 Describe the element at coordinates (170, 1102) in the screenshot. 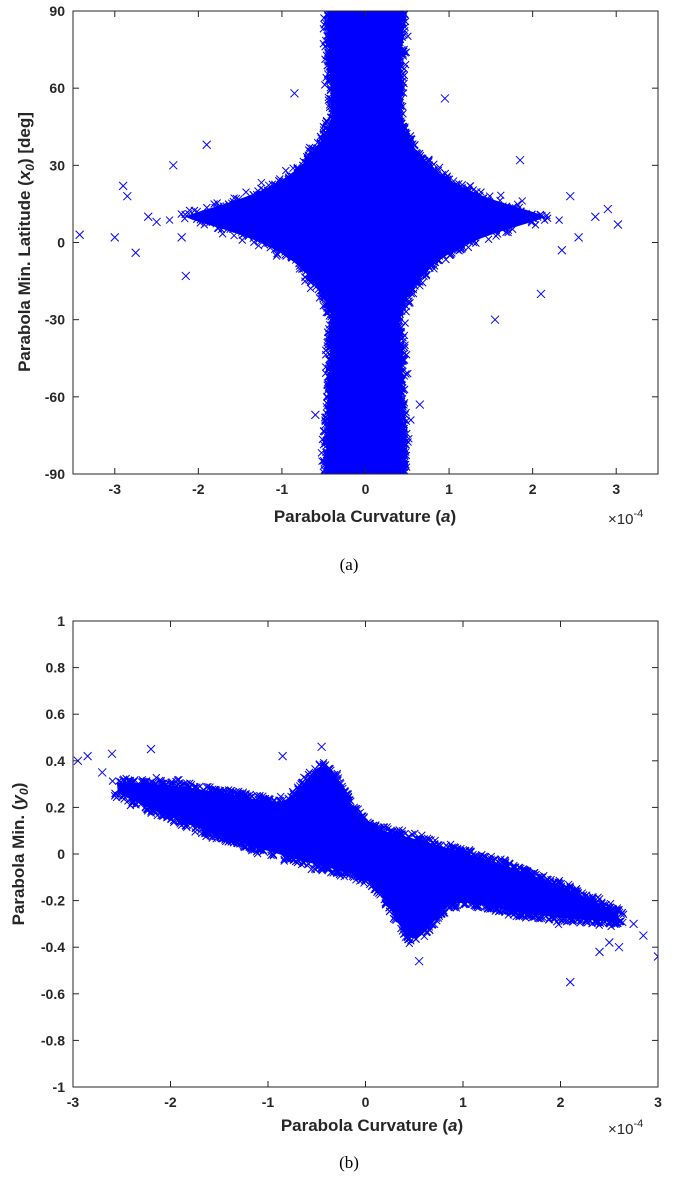

I see `x-tick-label: -2` at that location.